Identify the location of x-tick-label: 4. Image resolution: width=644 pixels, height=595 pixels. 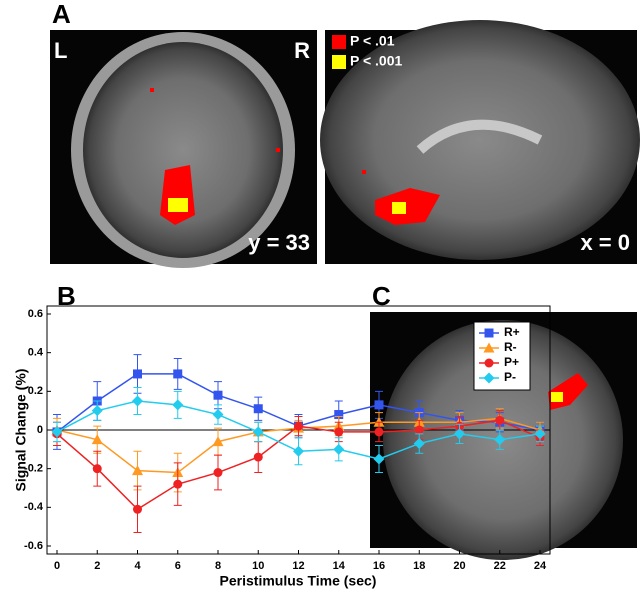
(137, 566).